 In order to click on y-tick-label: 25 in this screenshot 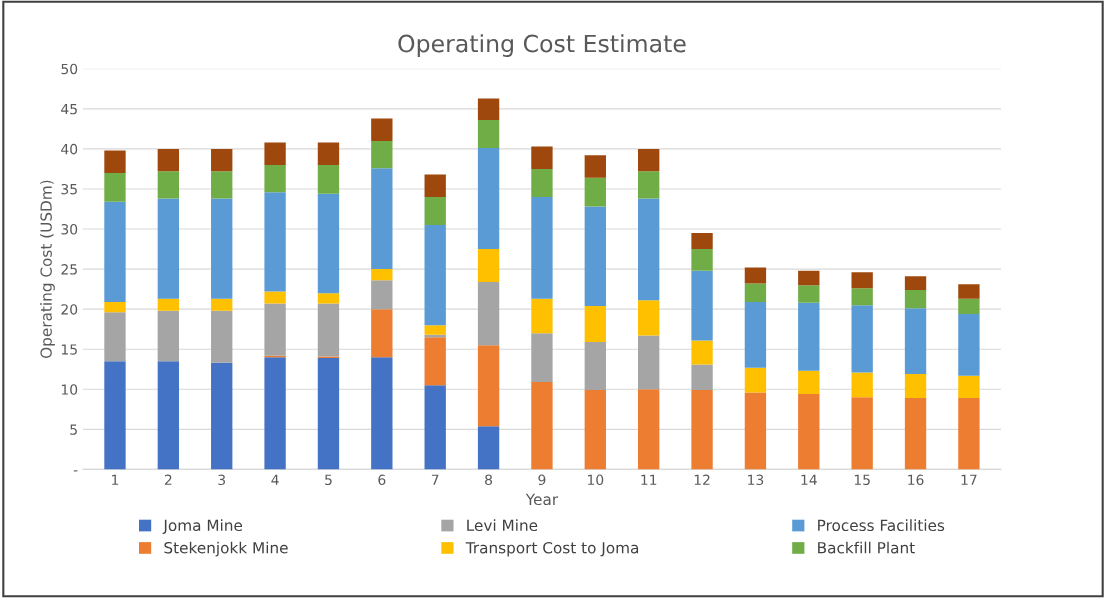, I will do `click(69, 269)`.